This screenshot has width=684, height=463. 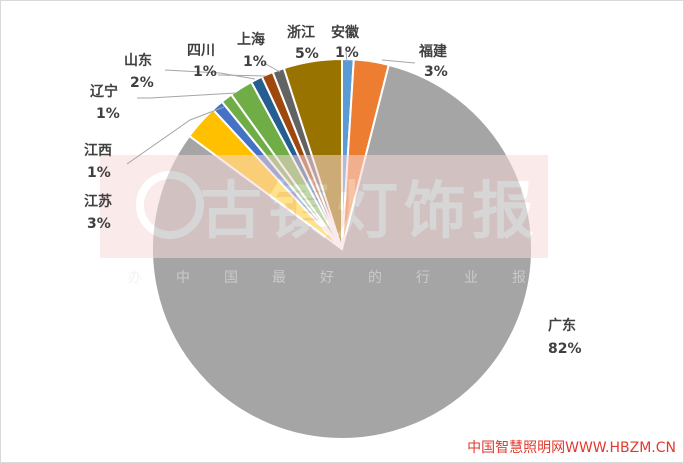 I want to click on label-sichuan-value: 1%, so click(x=205, y=72).